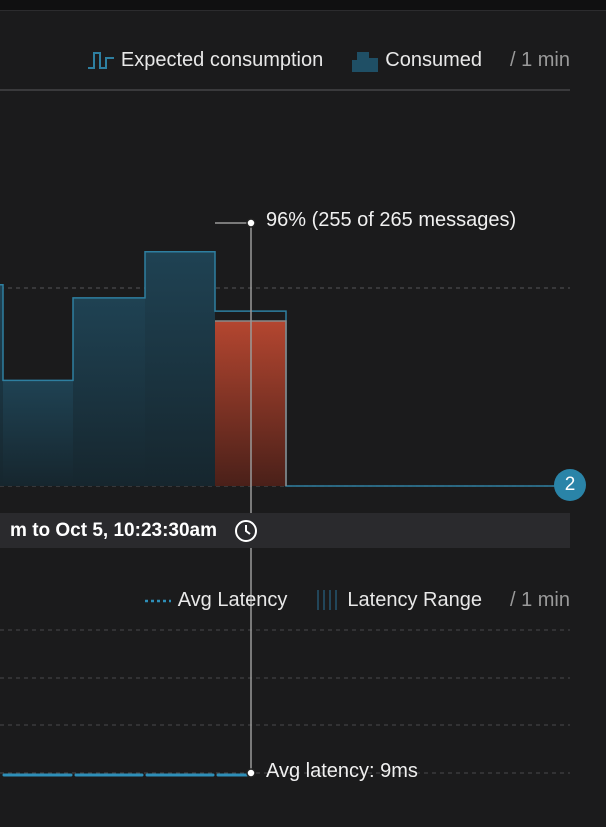 The image size is (606, 827). I want to click on latency-legend-interval: / 1 min, so click(539, 599).